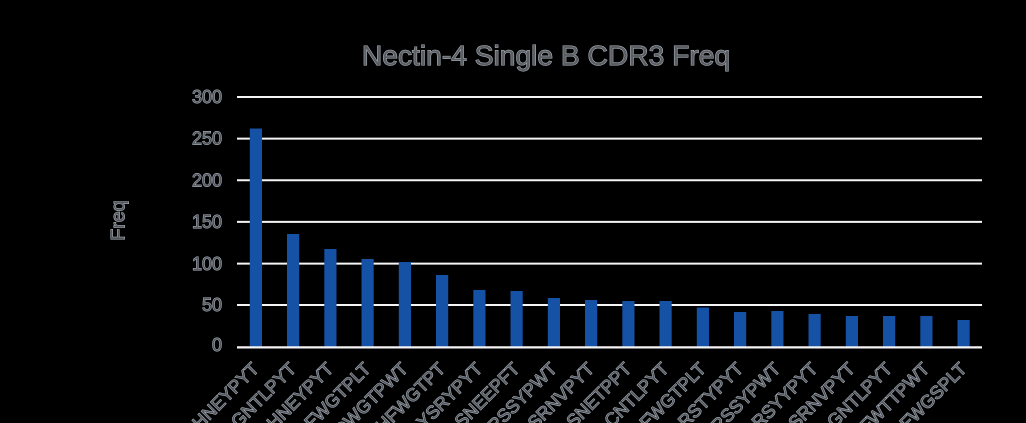 Image resolution: width=1026 pixels, height=423 pixels. Describe the element at coordinates (207, 222) in the screenshot. I see `svg-text: 150` at that location.